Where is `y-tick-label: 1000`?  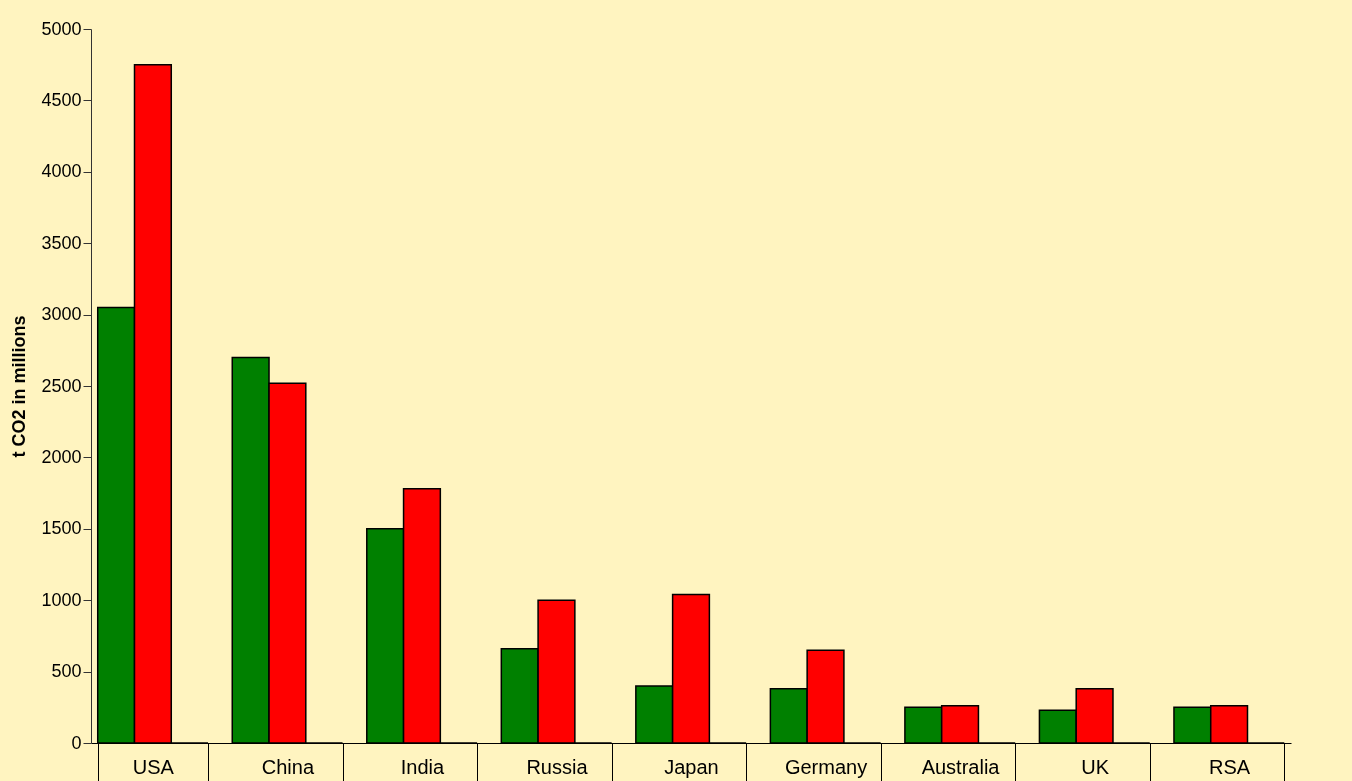
y-tick-label: 1000 is located at coordinates (61, 599).